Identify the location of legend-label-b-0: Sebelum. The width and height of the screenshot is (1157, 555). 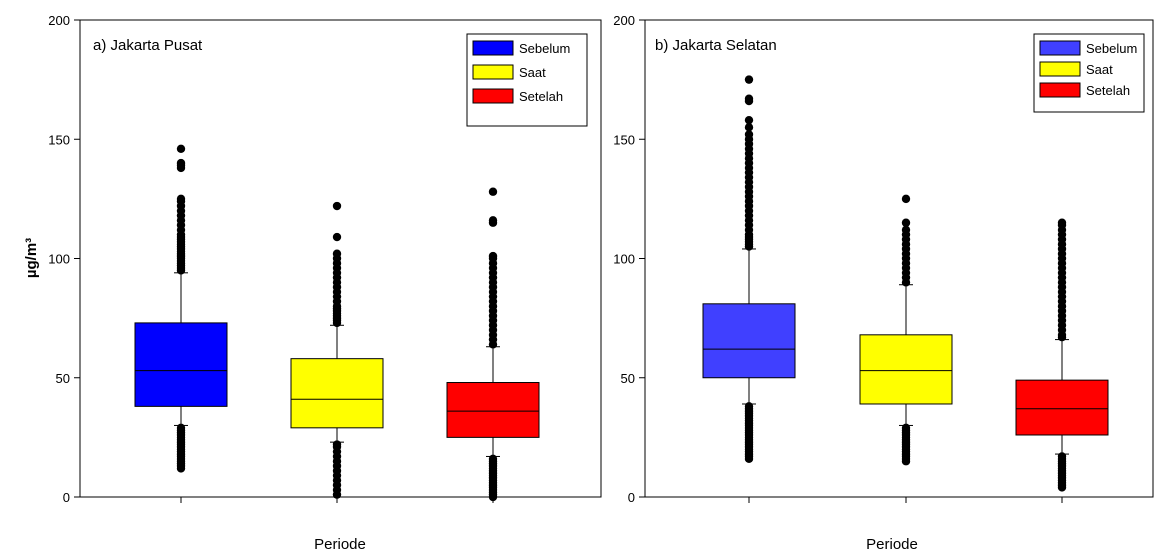
(1111, 48).